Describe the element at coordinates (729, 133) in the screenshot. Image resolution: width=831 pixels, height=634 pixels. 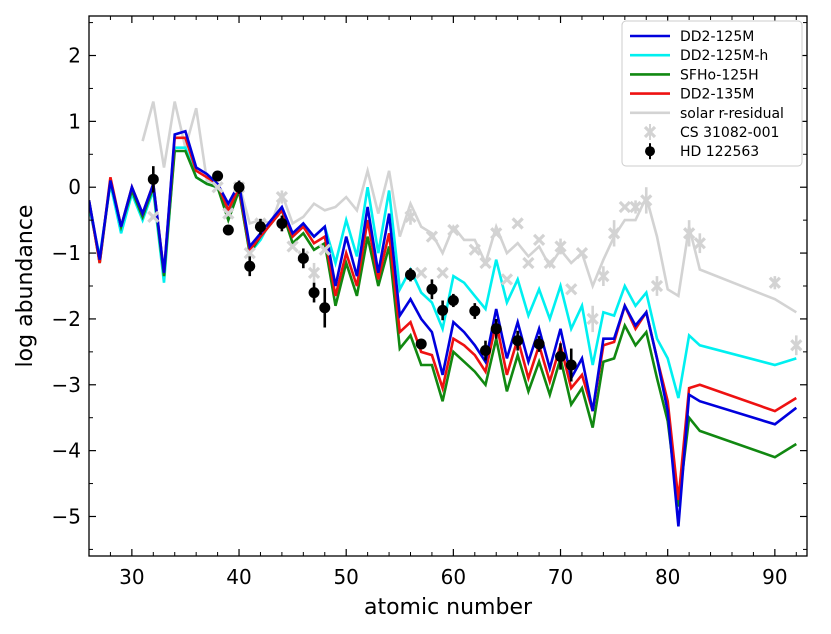
I see `legend-label-cs-31082-001: CS 31082-001` at that location.